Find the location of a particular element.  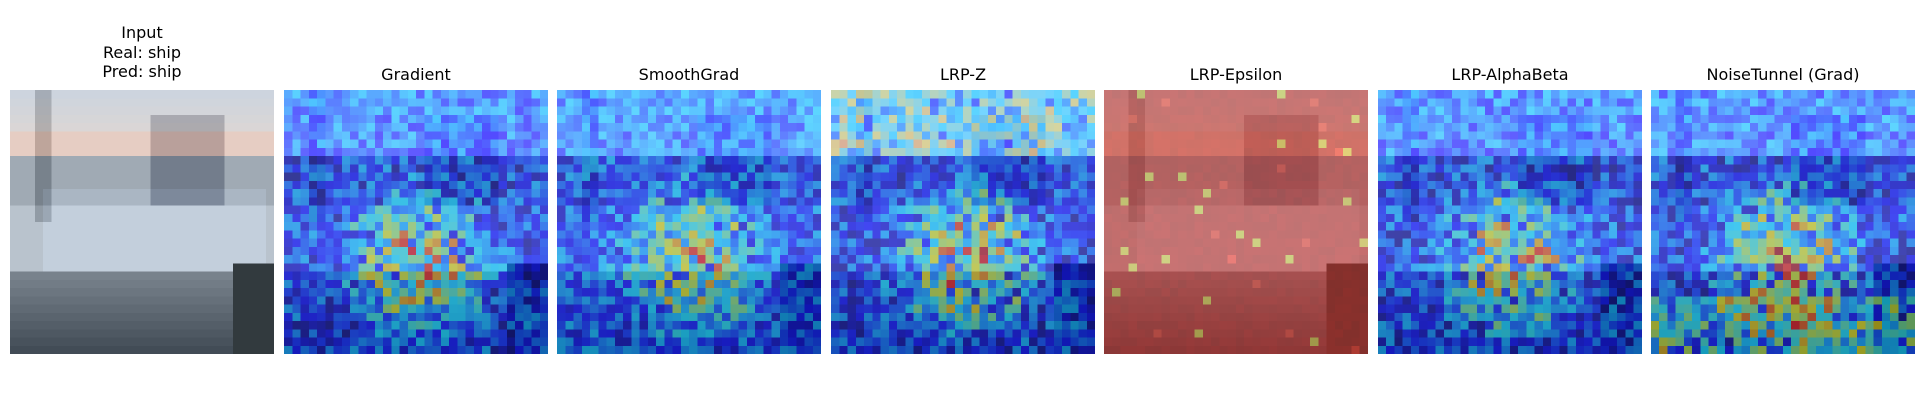

panel-title: LRP-Z is located at coordinates (963, 75).